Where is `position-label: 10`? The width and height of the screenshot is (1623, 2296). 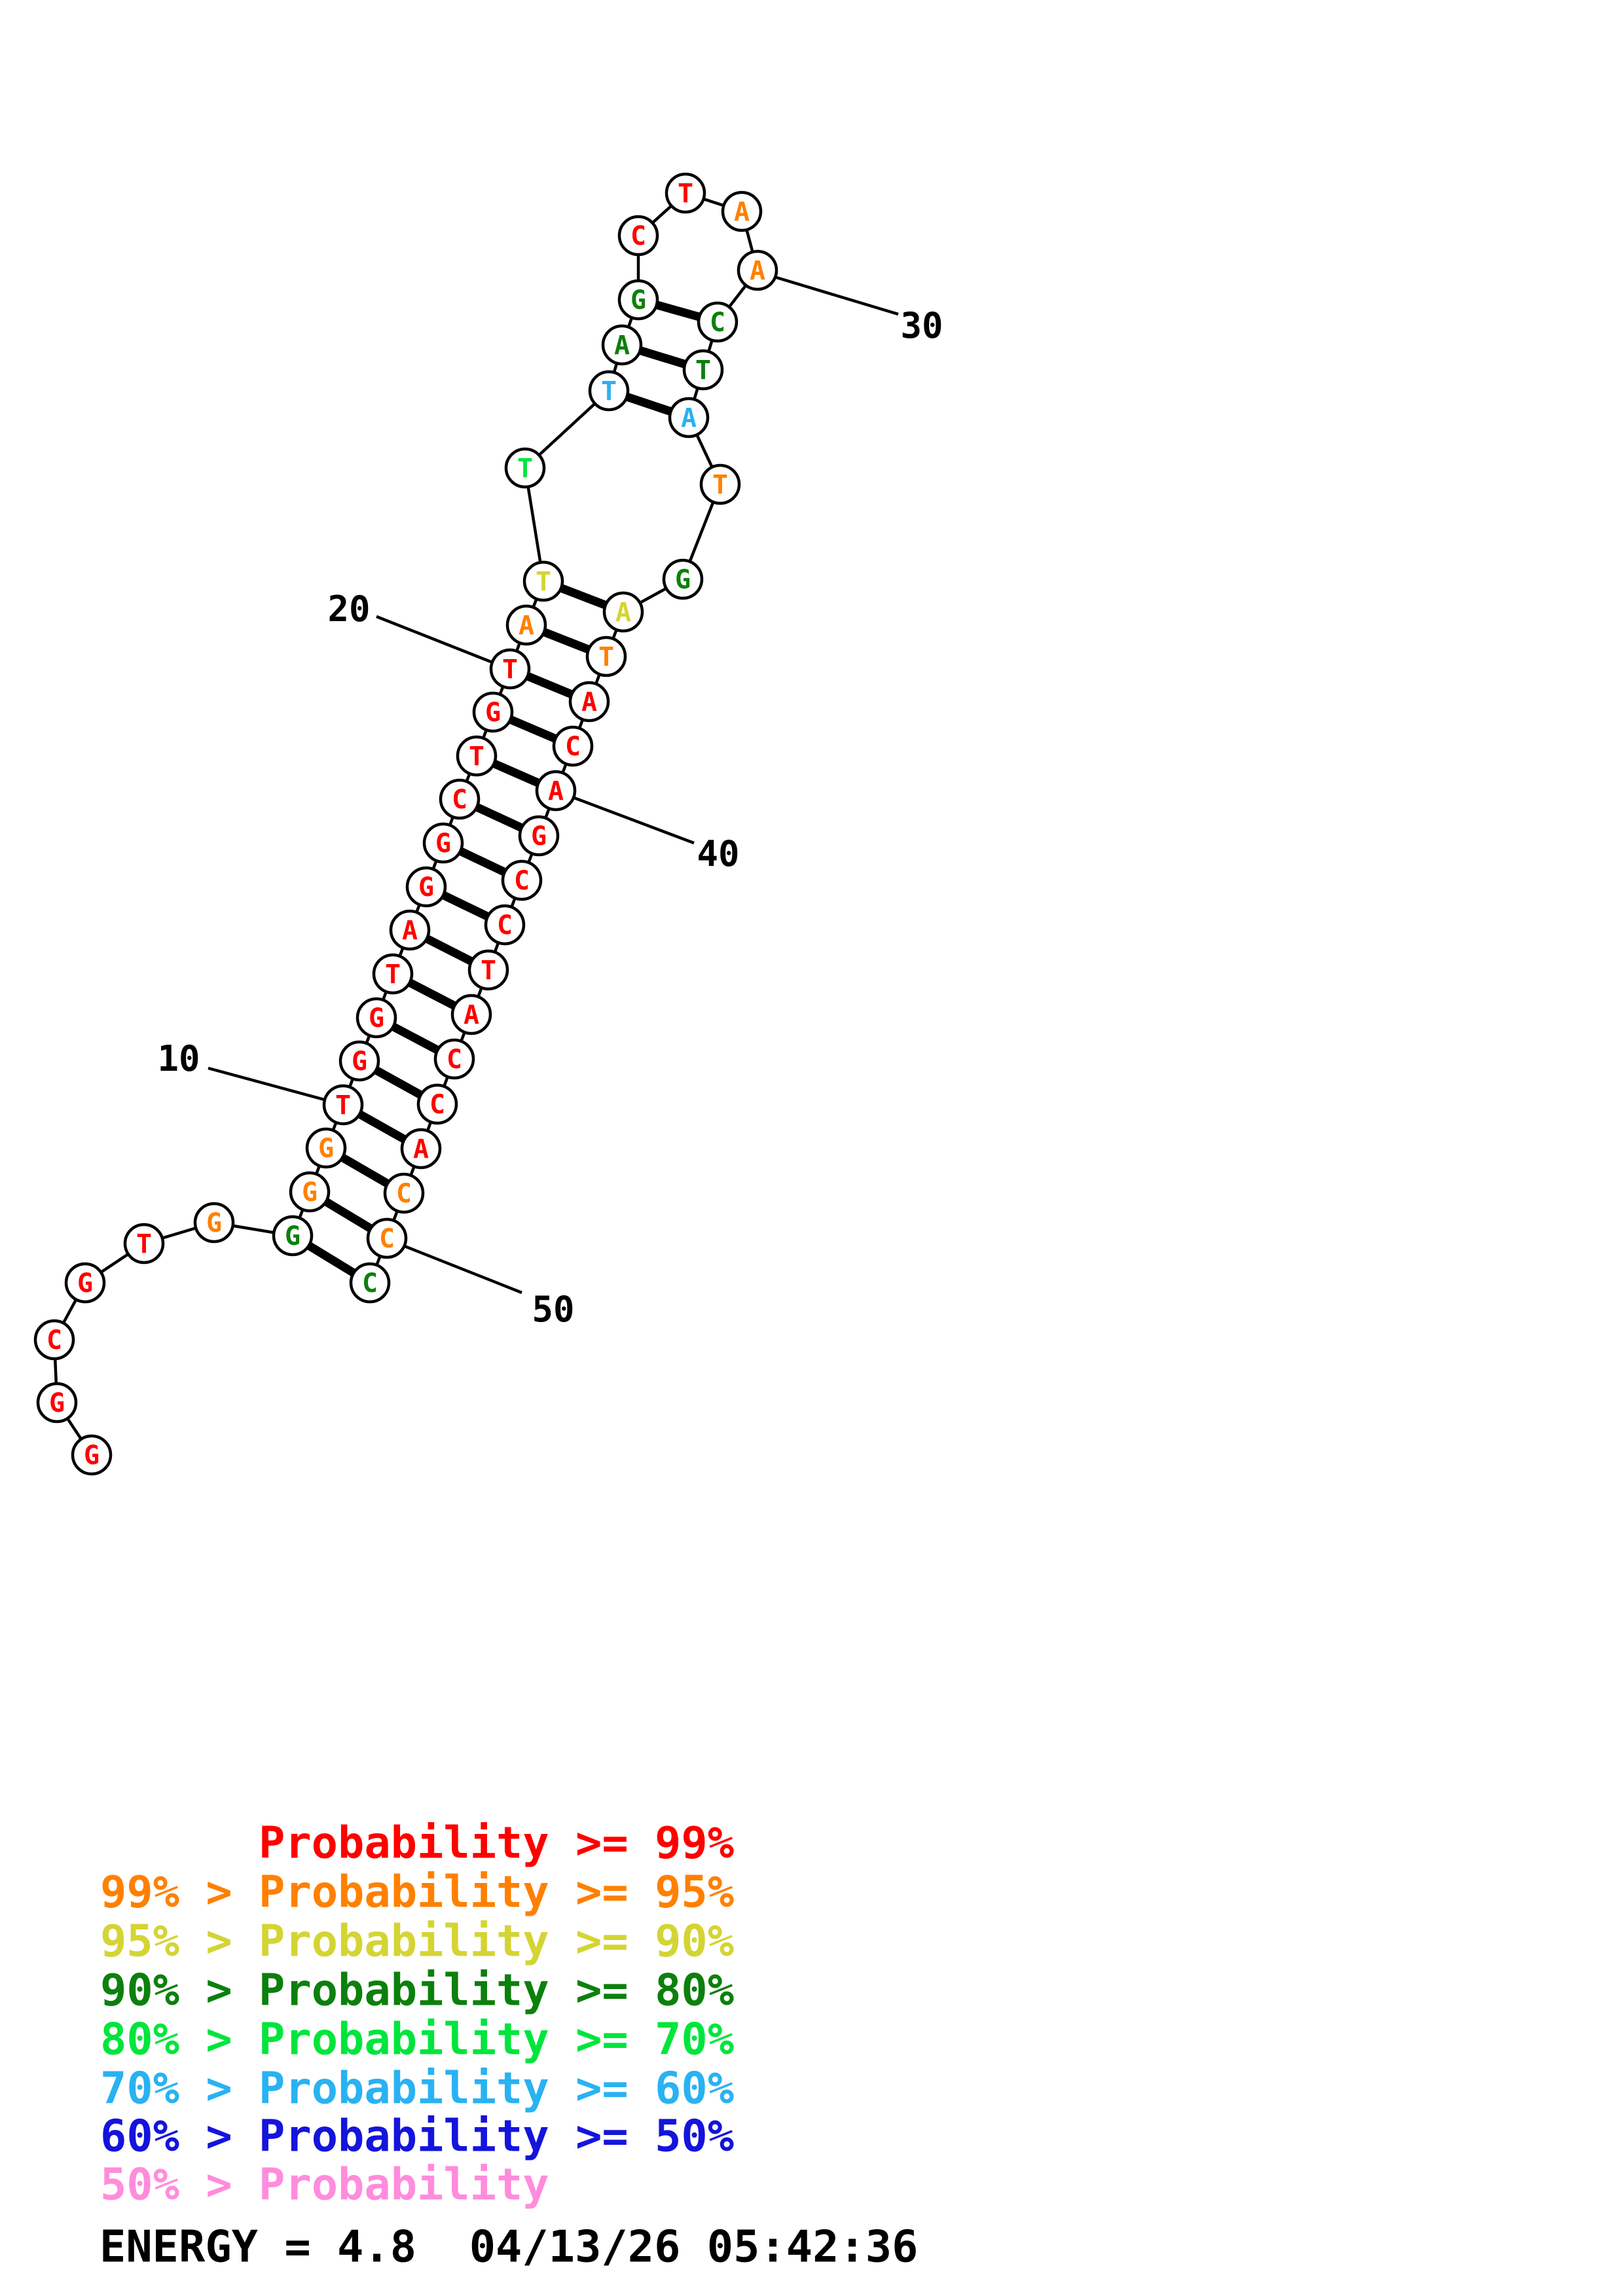 position-label: 10 is located at coordinates (178, 1058).